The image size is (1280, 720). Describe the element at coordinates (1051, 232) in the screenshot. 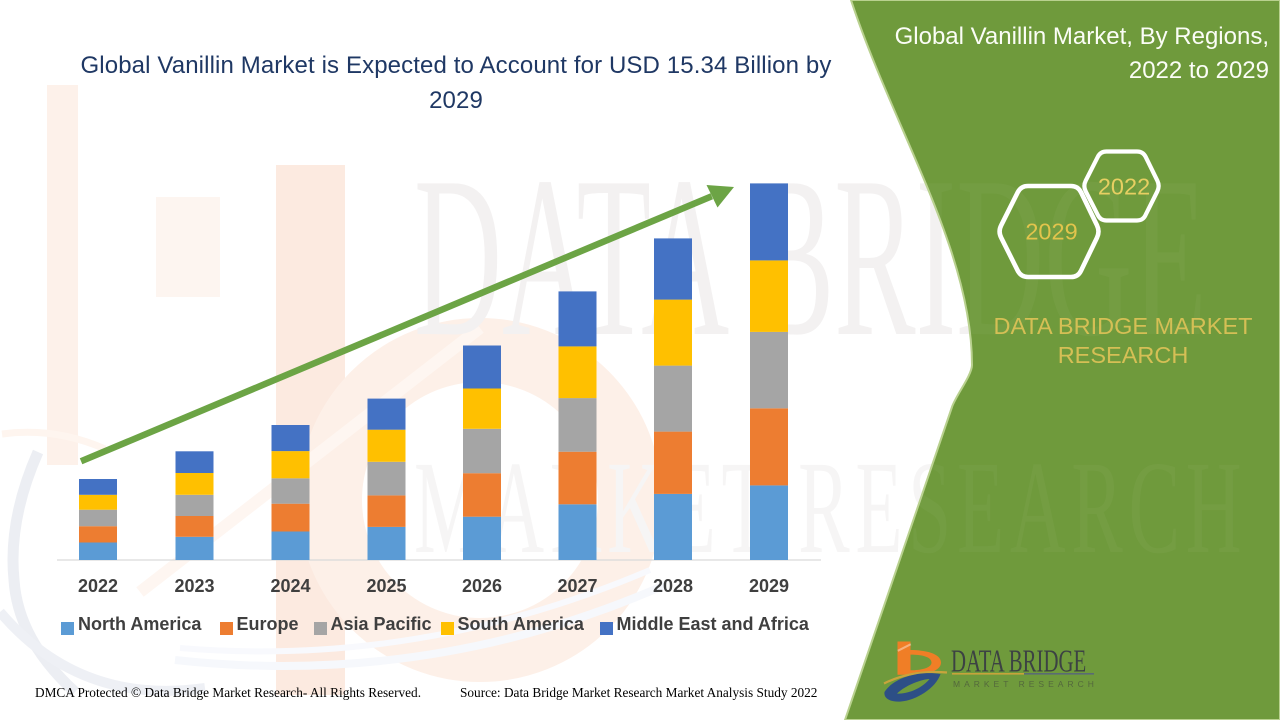

I see `svg-text: 2029` at that location.